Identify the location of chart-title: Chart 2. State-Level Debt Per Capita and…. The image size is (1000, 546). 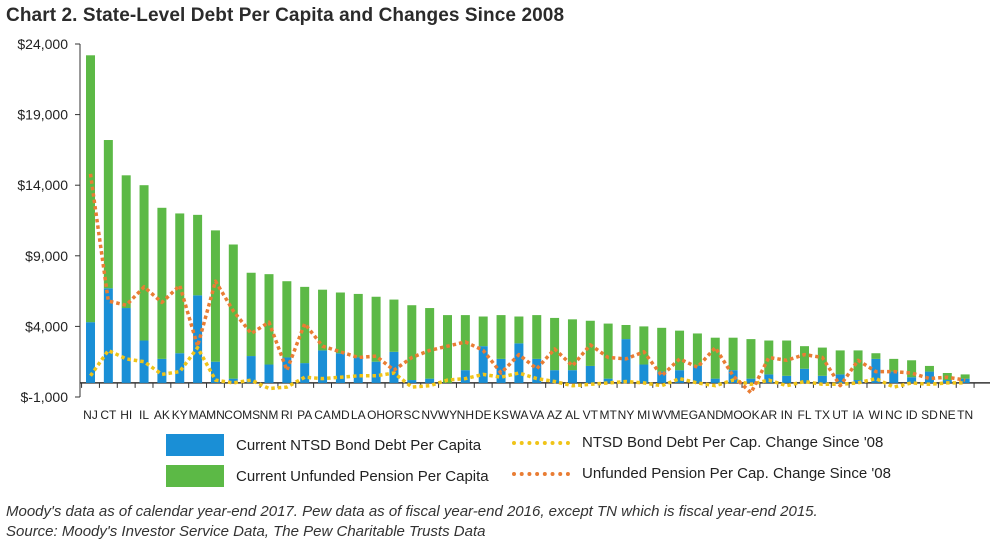
(285, 15).